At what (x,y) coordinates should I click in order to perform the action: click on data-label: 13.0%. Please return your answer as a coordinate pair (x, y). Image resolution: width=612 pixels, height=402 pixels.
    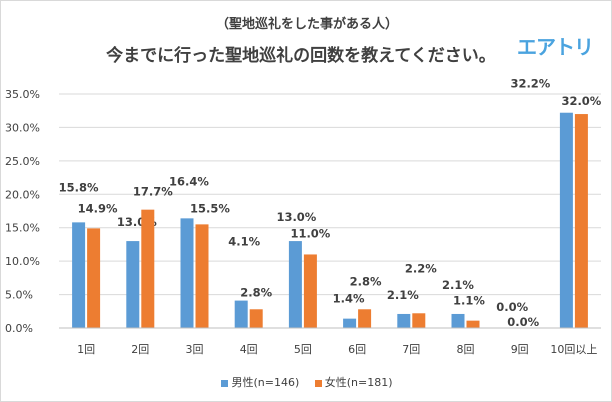
    Looking at the image, I should click on (296, 217).